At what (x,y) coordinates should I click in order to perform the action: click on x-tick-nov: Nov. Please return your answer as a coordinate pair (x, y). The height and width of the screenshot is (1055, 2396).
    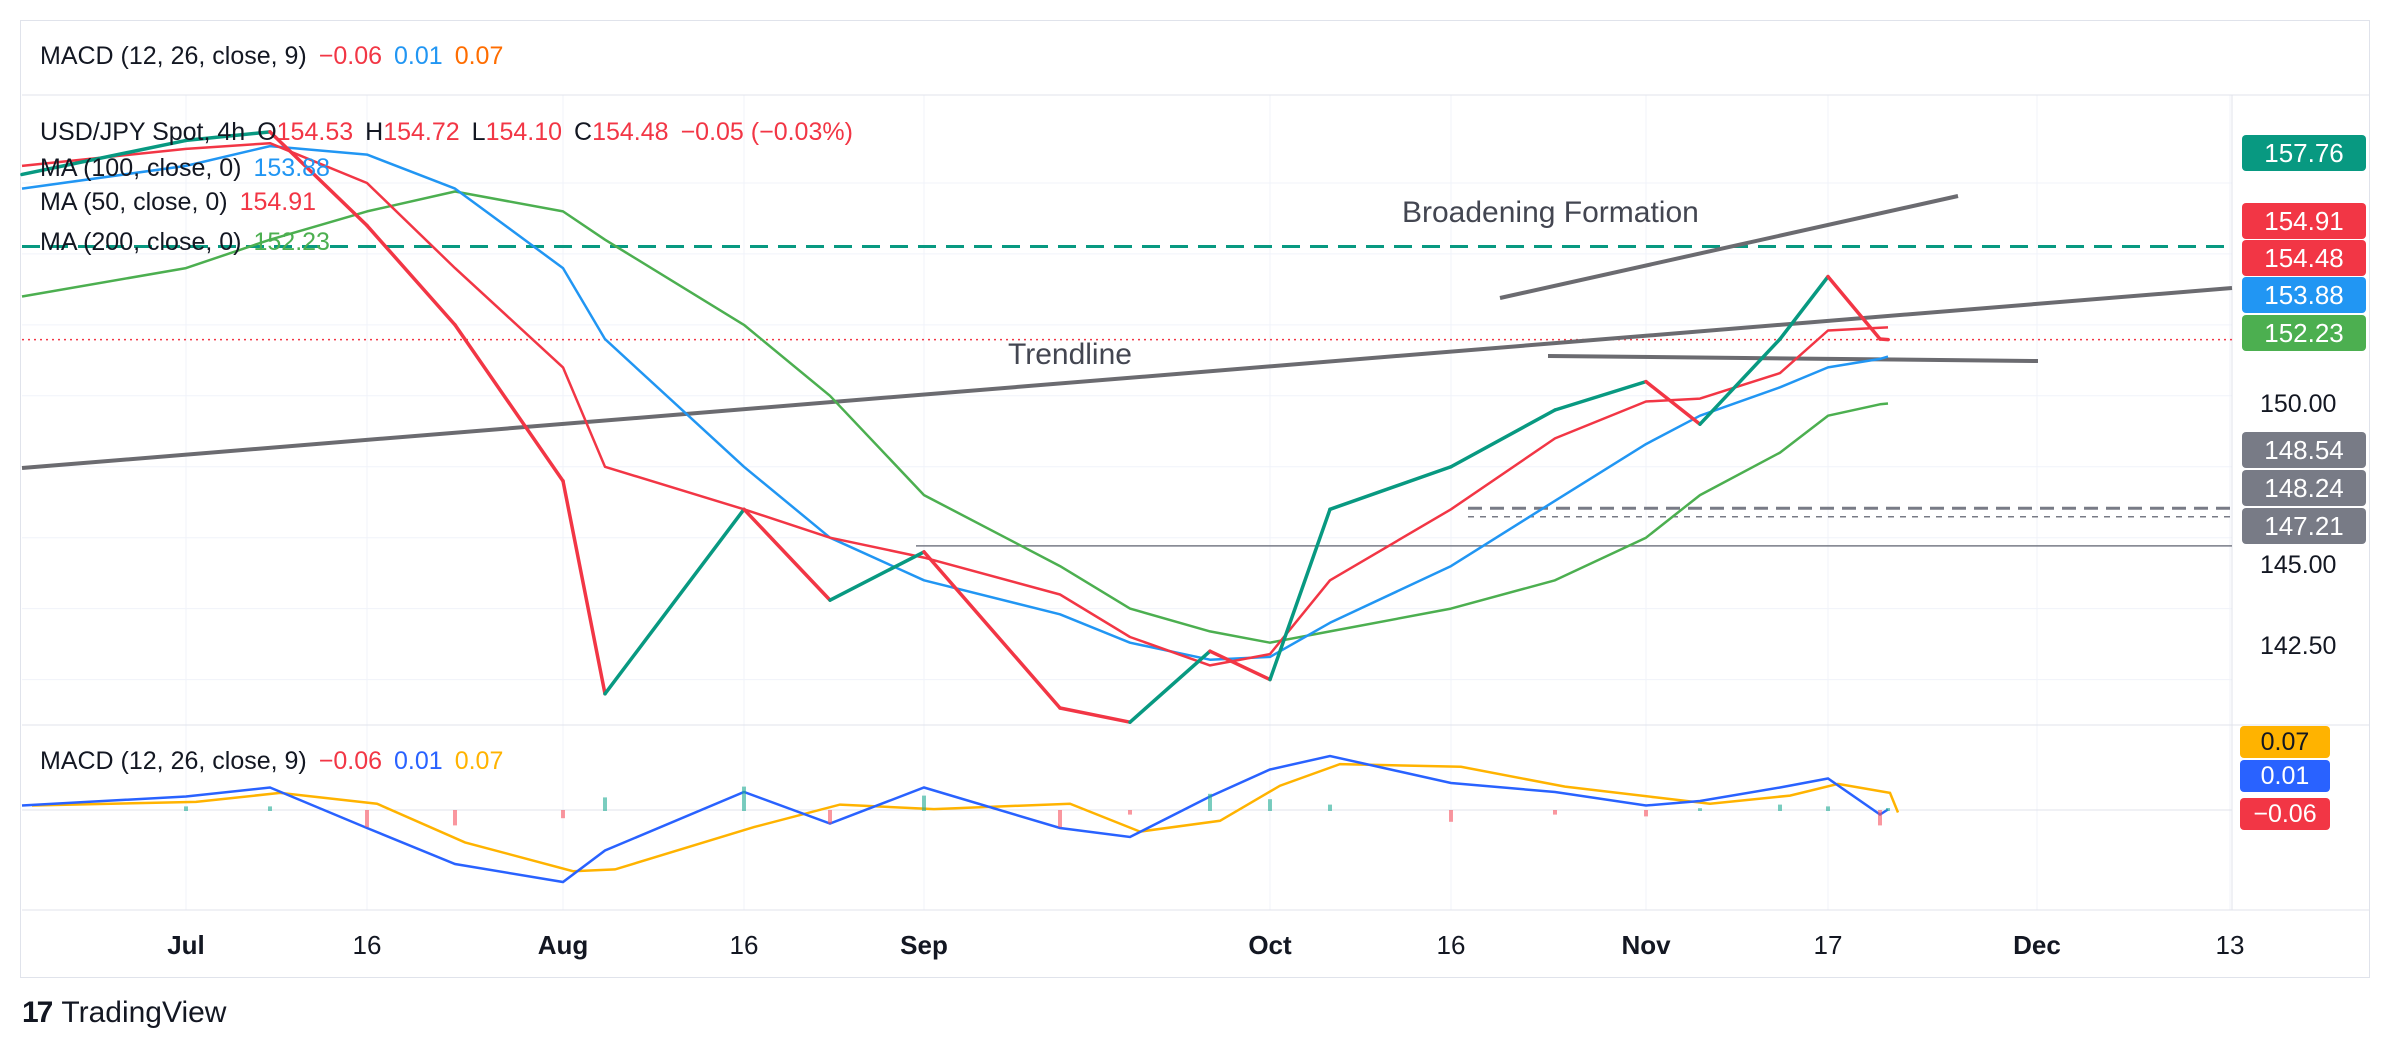
    Looking at the image, I should click on (1646, 945).